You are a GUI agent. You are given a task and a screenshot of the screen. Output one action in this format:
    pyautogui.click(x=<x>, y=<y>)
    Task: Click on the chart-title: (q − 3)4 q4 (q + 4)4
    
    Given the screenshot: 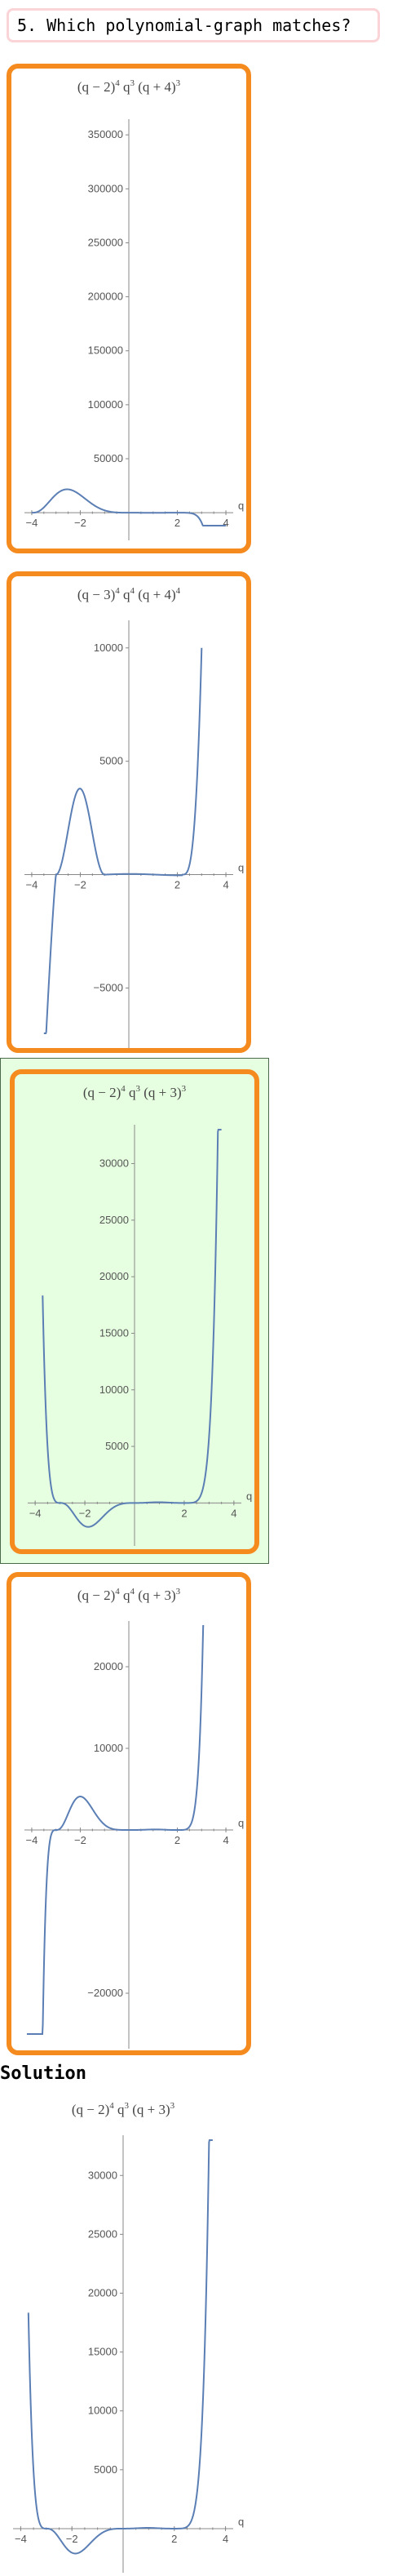 What is the action you would take?
    pyautogui.click(x=129, y=594)
    